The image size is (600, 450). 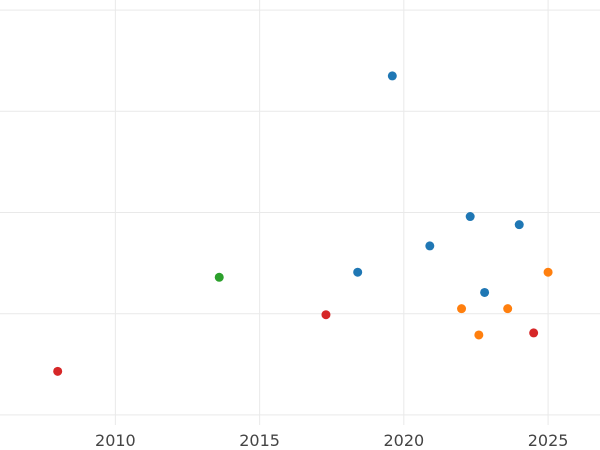 I want to click on x-tick-labels: 2010 2015 2020 2025, so click(x=331, y=440).